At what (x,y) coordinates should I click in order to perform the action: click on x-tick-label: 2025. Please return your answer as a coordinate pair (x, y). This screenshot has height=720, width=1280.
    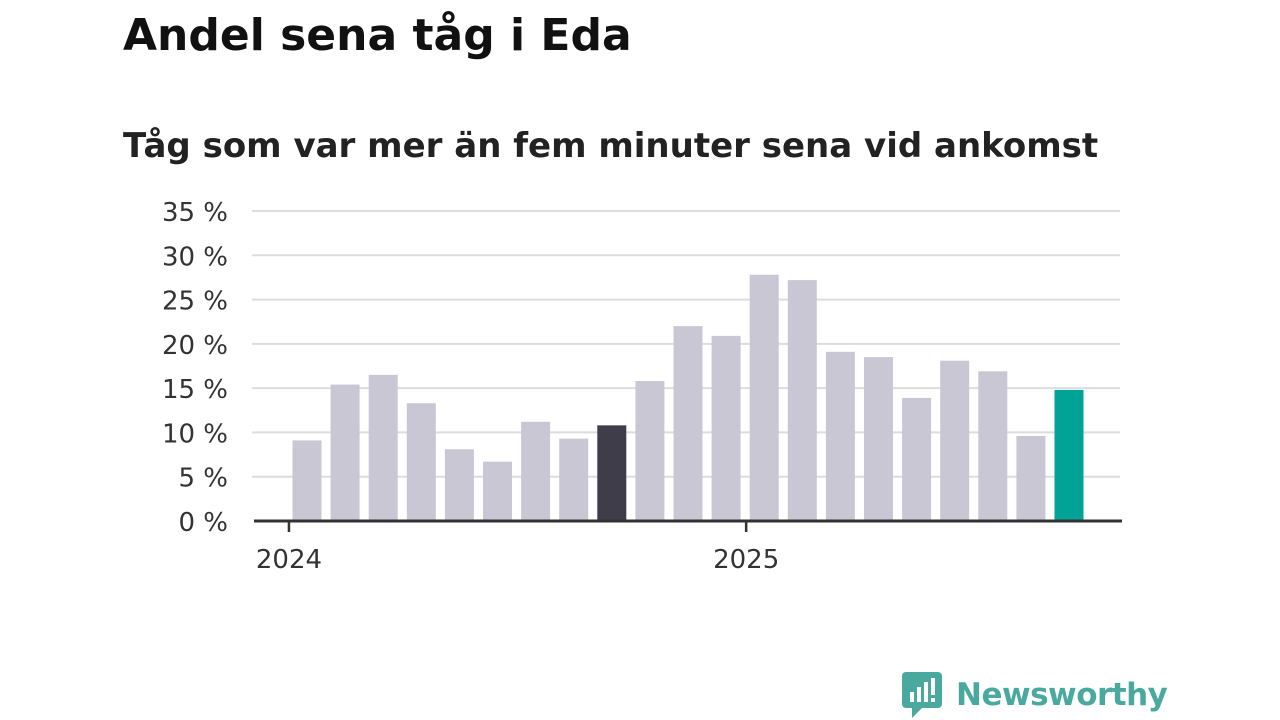
    Looking at the image, I should click on (746, 560).